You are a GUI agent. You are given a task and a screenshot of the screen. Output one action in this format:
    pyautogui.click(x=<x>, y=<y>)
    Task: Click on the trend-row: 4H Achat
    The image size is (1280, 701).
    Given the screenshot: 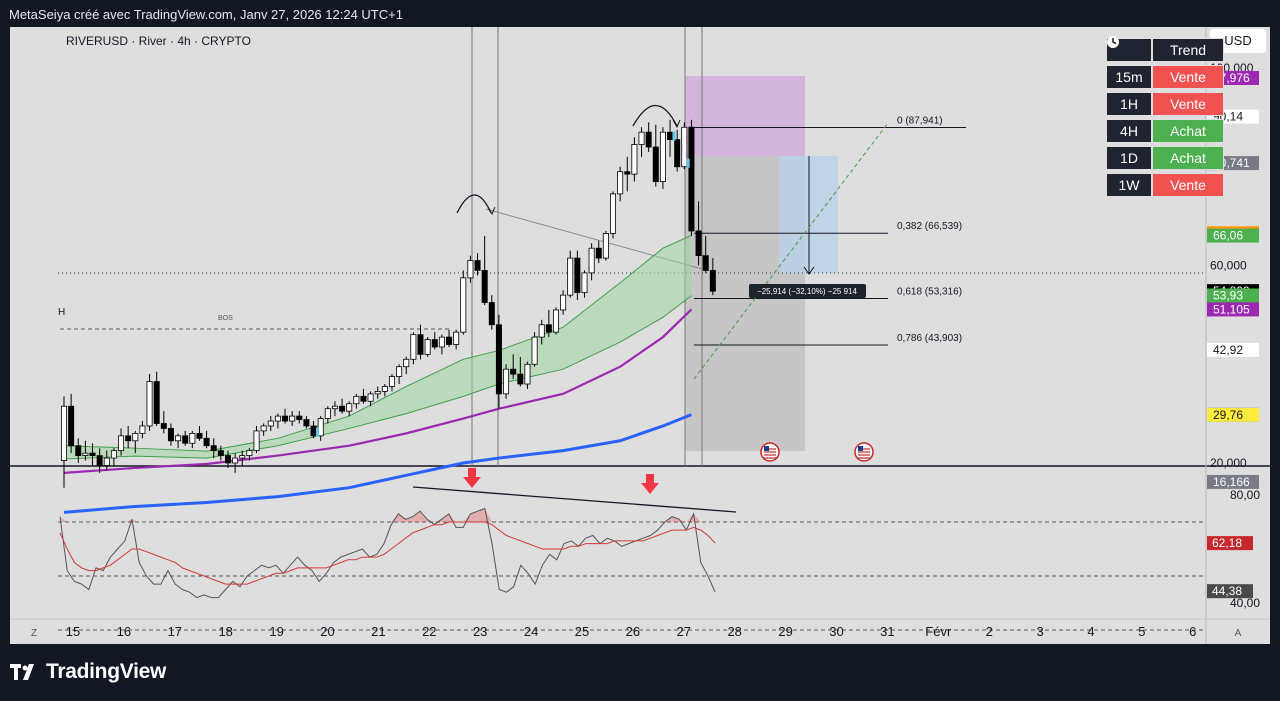 What is the action you would take?
    pyautogui.click(x=1165, y=131)
    